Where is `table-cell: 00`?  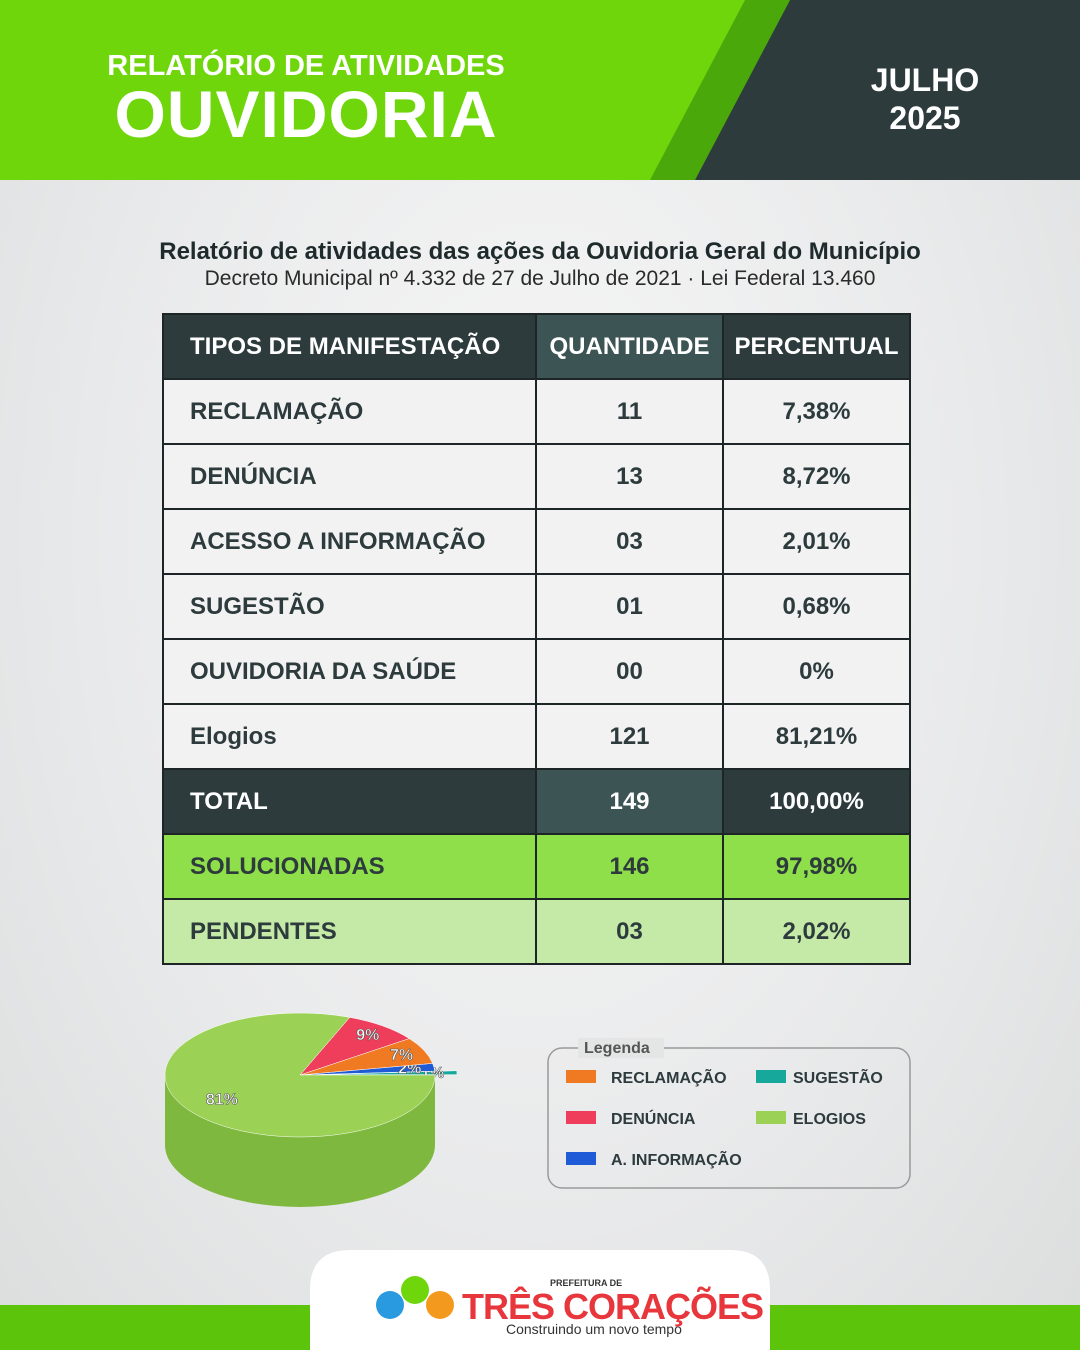 table-cell: 00 is located at coordinates (629, 671).